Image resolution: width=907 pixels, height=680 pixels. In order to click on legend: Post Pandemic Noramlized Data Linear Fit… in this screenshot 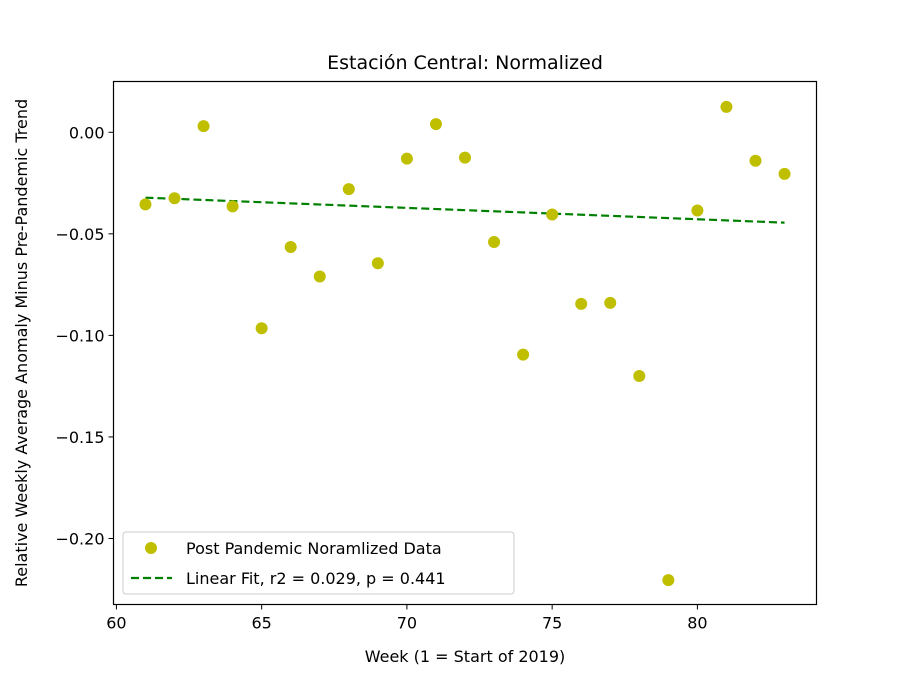, I will do `click(318, 563)`.